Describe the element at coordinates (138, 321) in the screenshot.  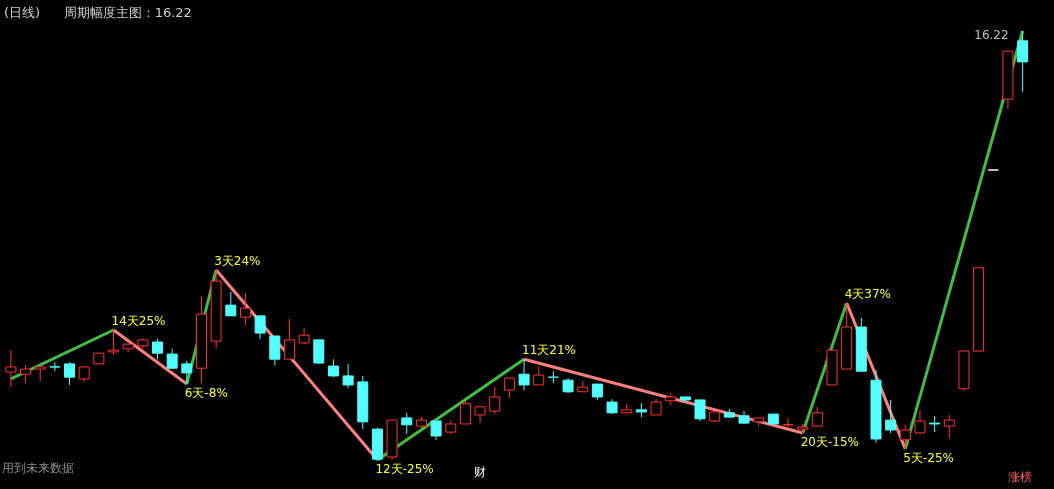
I see `series-label: 14天25%` at that location.